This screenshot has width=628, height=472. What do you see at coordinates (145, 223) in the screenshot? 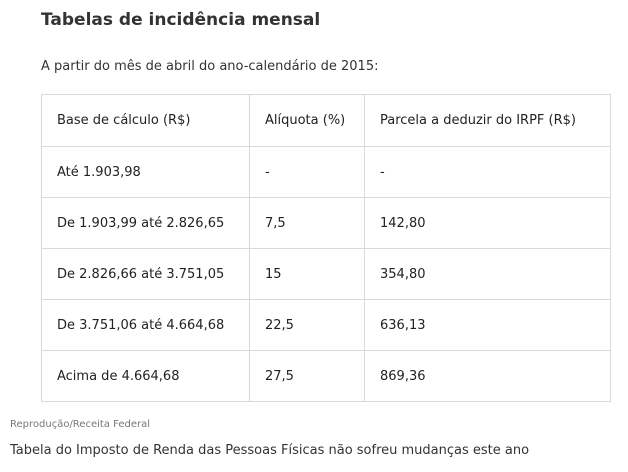
I see `cell-base: De 1.903,99 até 2.826,65` at bounding box center [145, 223].